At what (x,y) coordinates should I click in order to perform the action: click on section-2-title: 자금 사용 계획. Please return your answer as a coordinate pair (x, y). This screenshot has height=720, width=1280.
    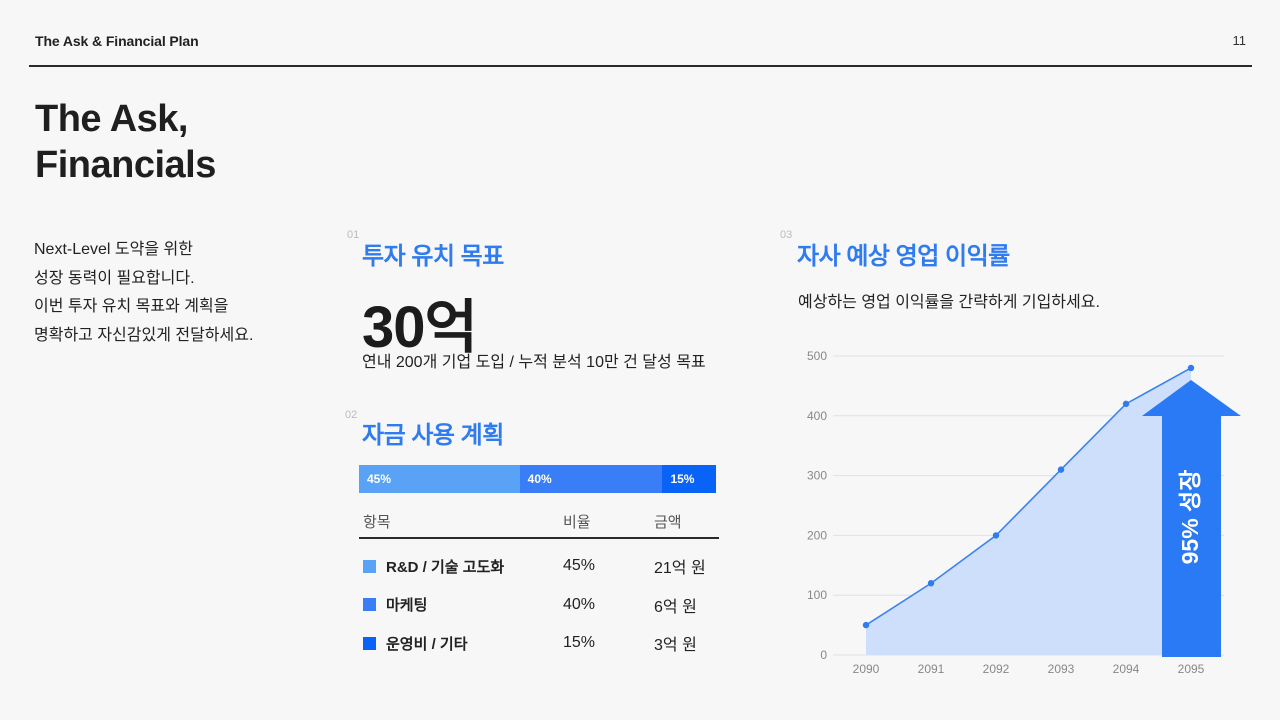
    Looking at the image, I should click on (433, 435).